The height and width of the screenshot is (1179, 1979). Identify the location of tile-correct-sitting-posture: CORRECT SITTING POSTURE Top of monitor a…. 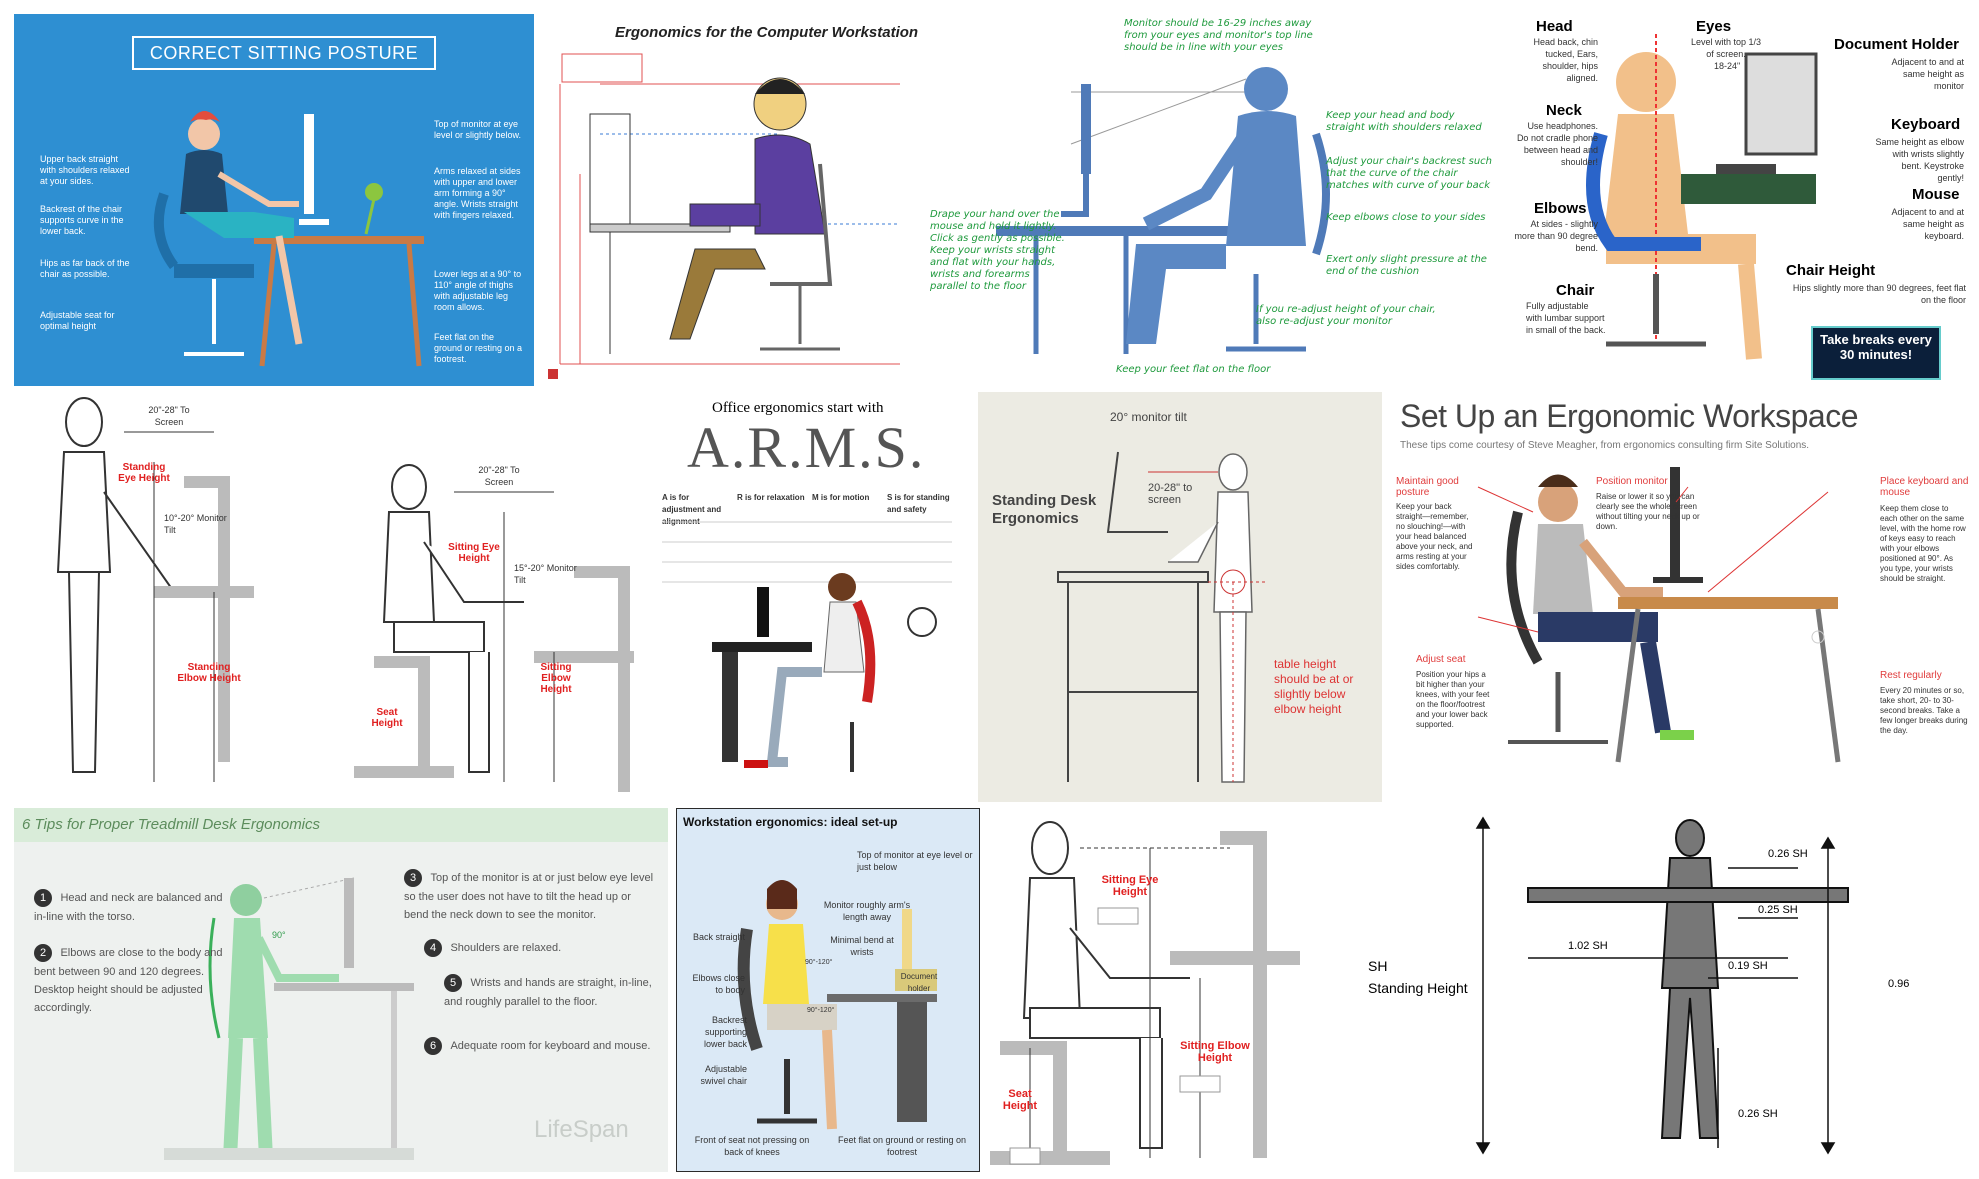
(274, 200).